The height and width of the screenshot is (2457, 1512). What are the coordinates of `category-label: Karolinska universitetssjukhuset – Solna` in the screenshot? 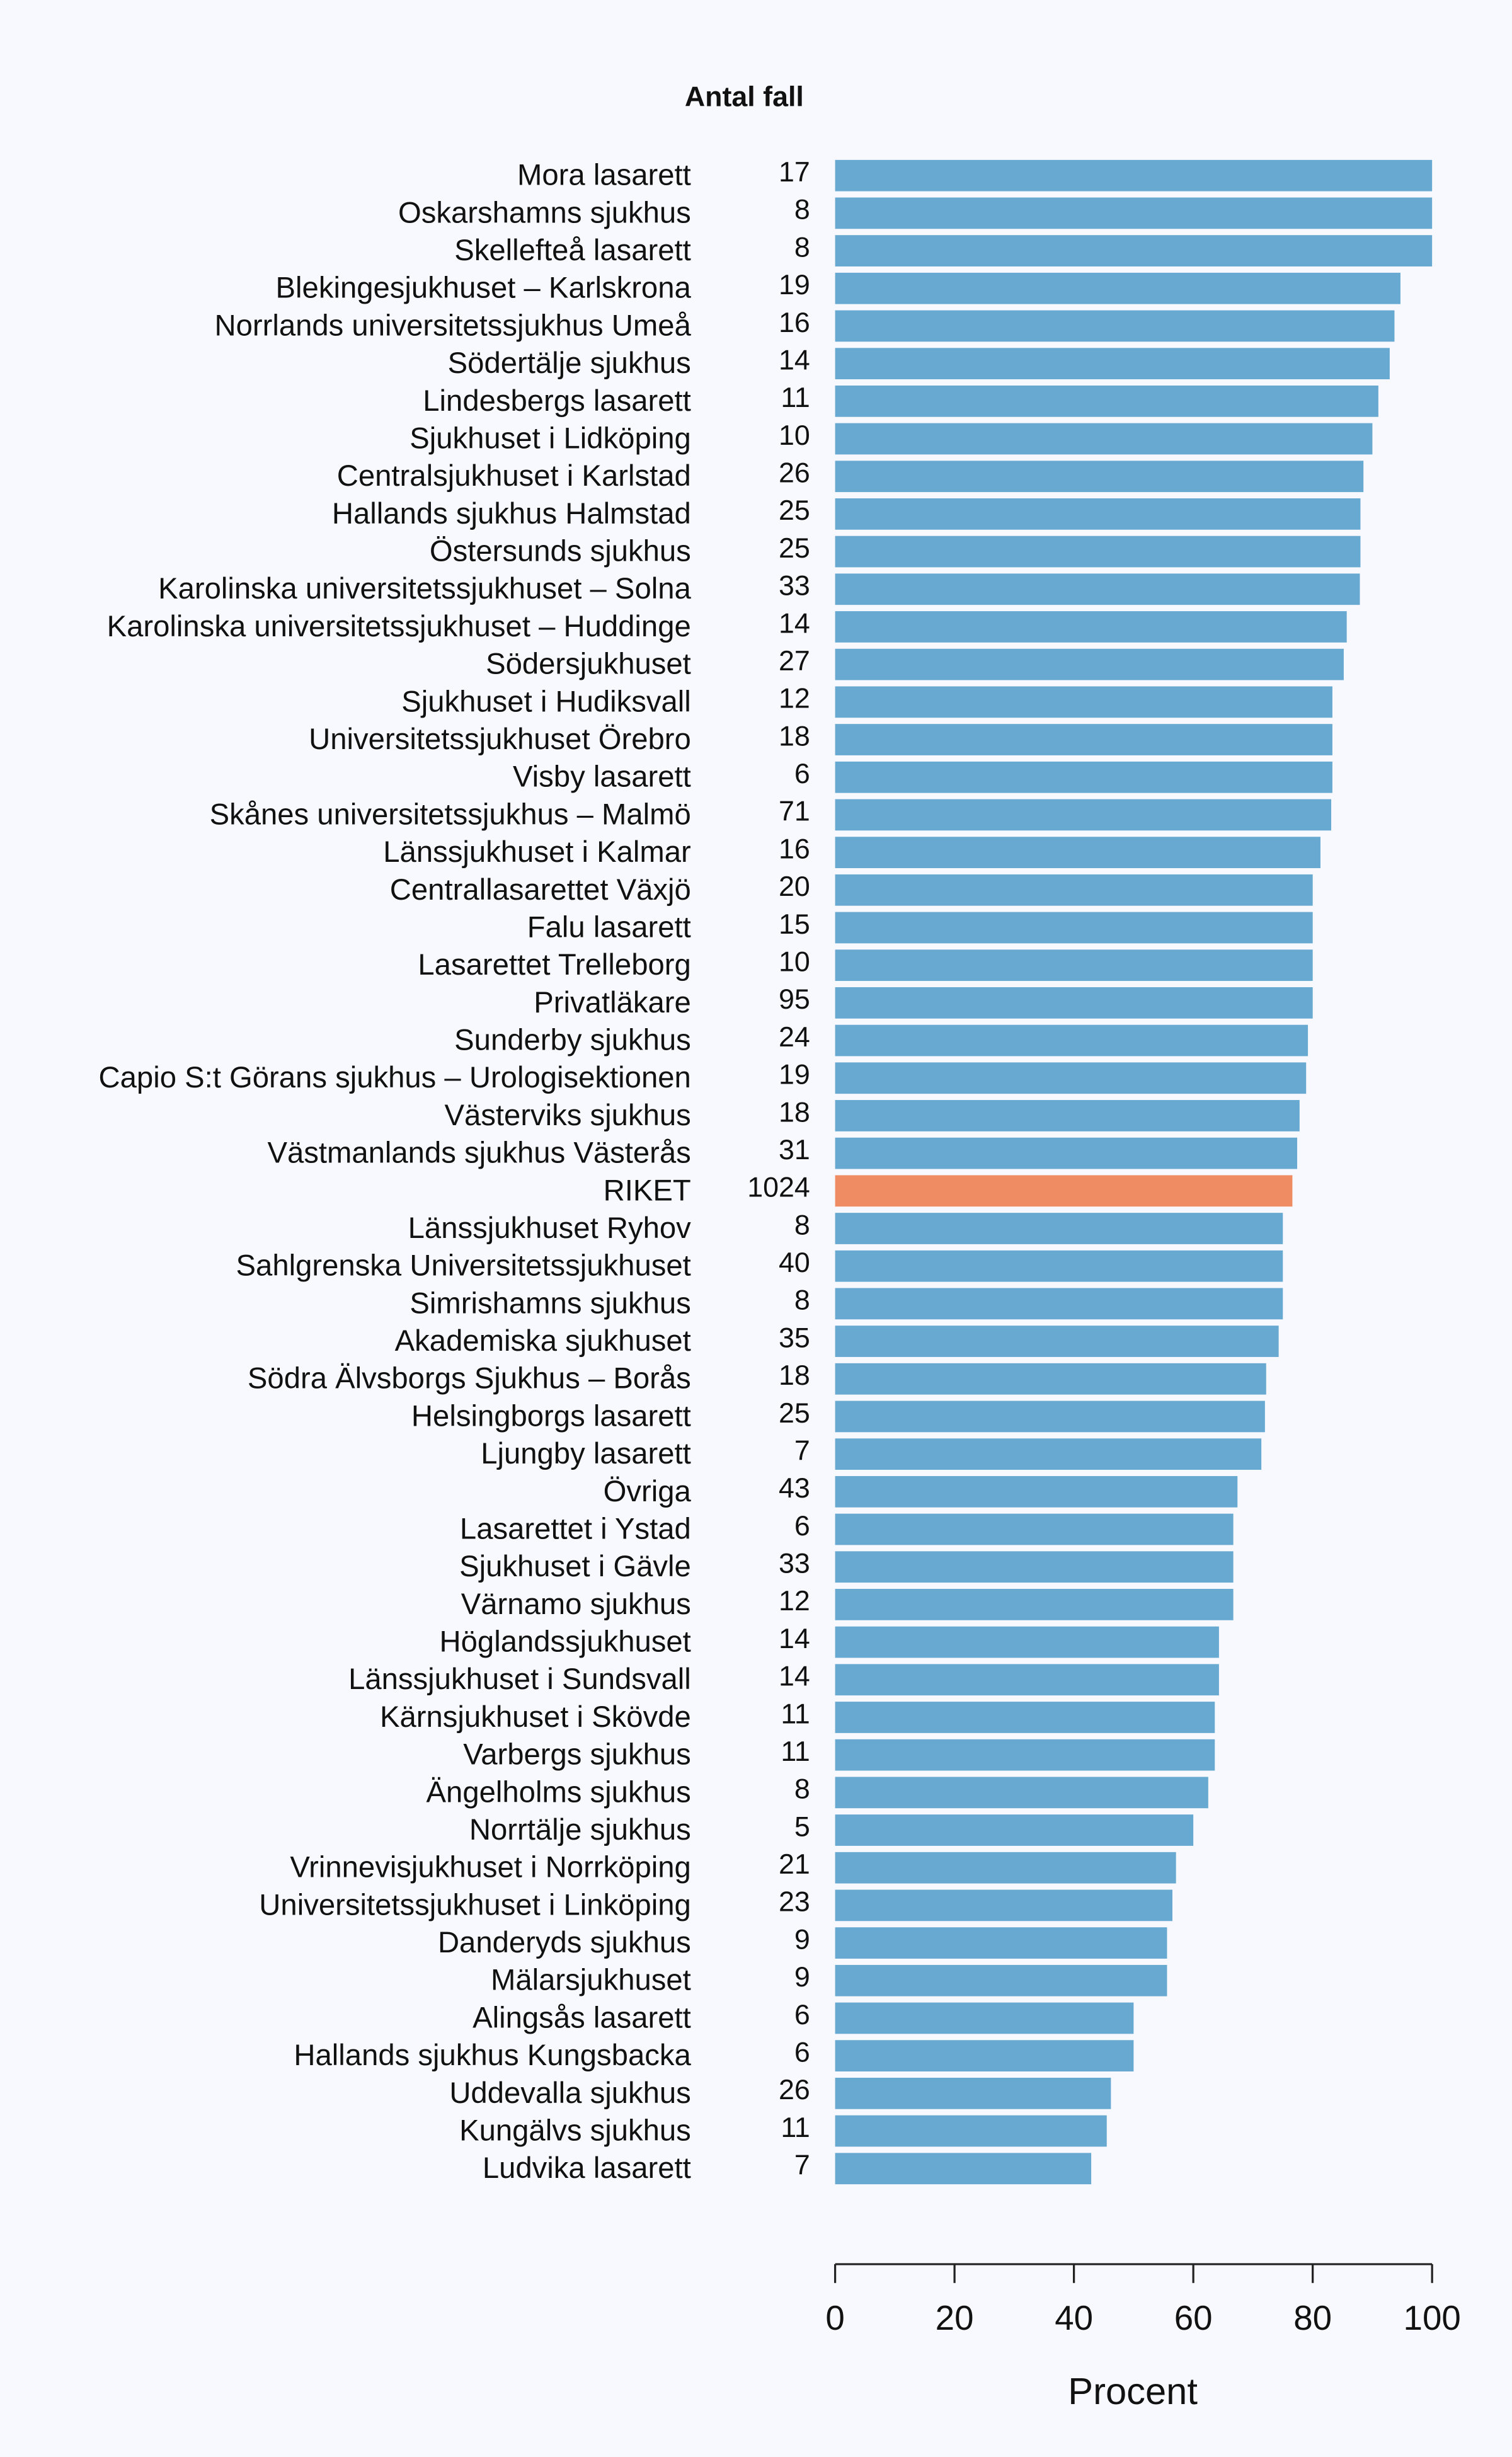 It's located at (424, 588).